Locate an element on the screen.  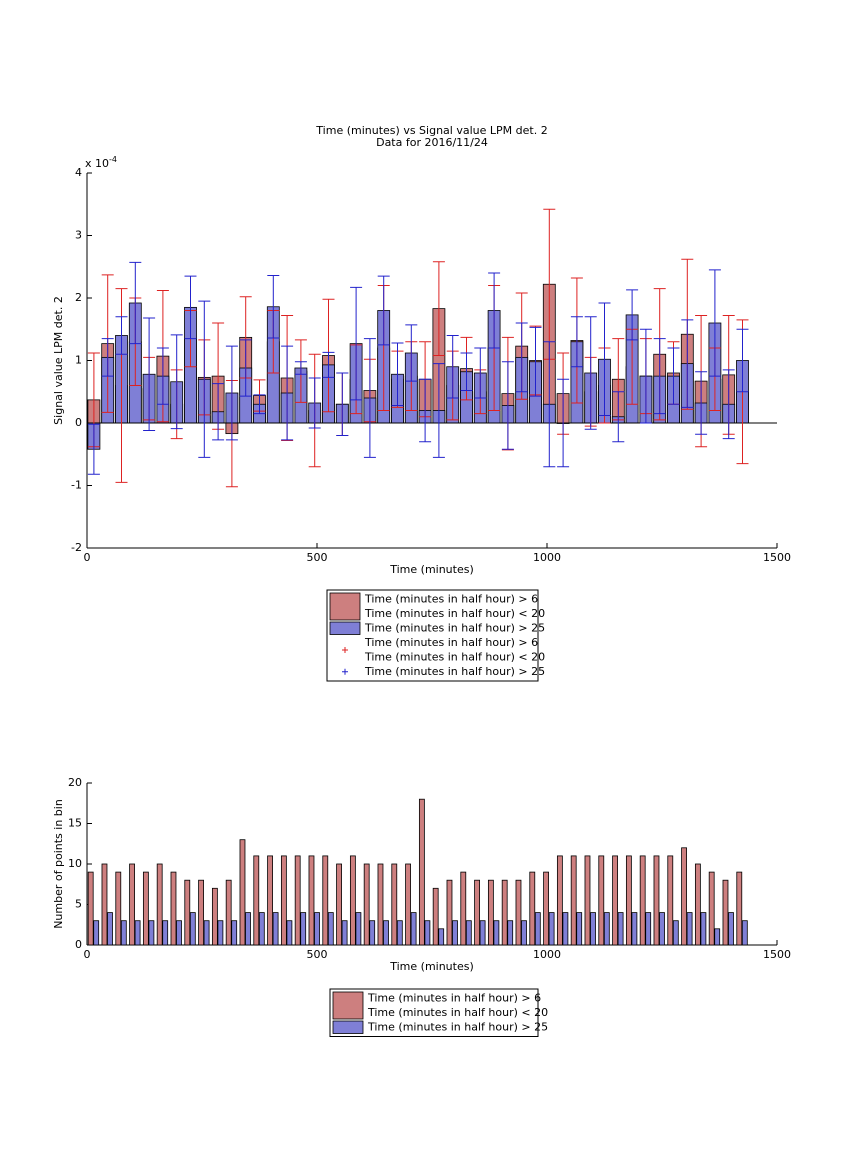
x-axis-label: Time (minutes) is located at coordinates (431, 966).